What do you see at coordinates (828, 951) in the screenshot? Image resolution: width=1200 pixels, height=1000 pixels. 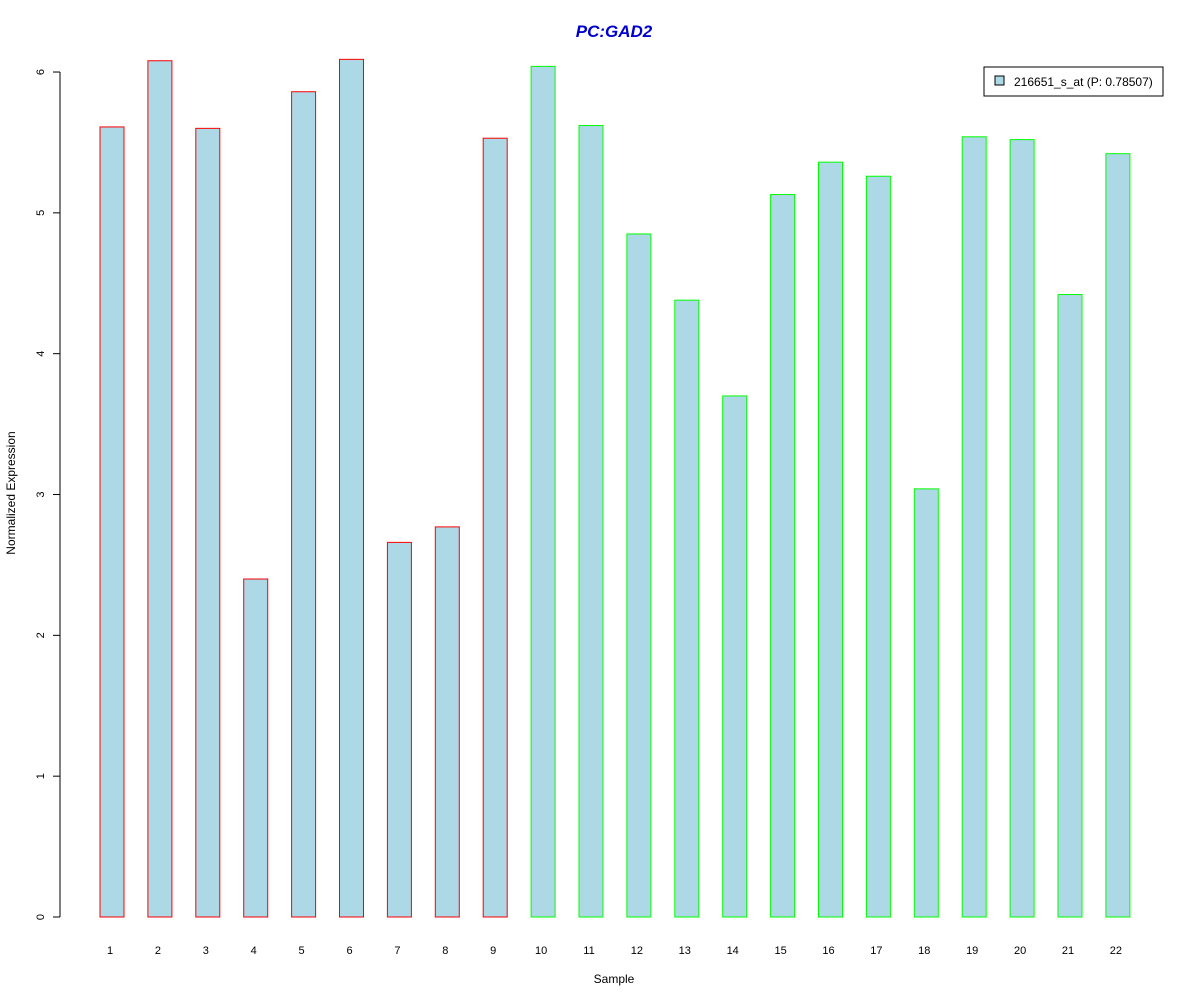 I see `x-tick-label: 16` at bounding box center [828, 951].